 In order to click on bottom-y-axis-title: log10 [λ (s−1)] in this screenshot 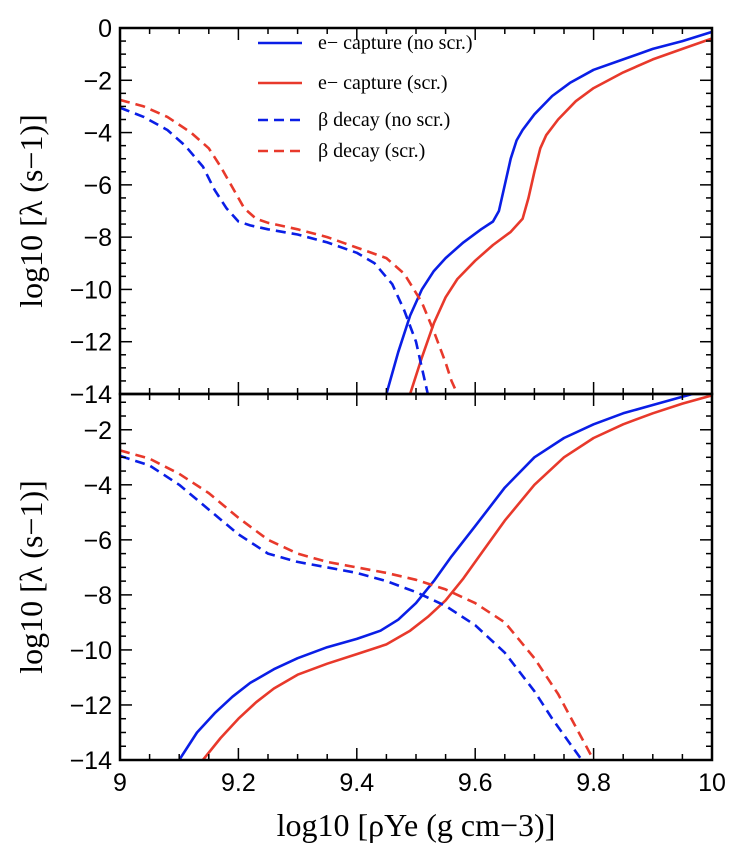, I will do `click(31, 577)`.